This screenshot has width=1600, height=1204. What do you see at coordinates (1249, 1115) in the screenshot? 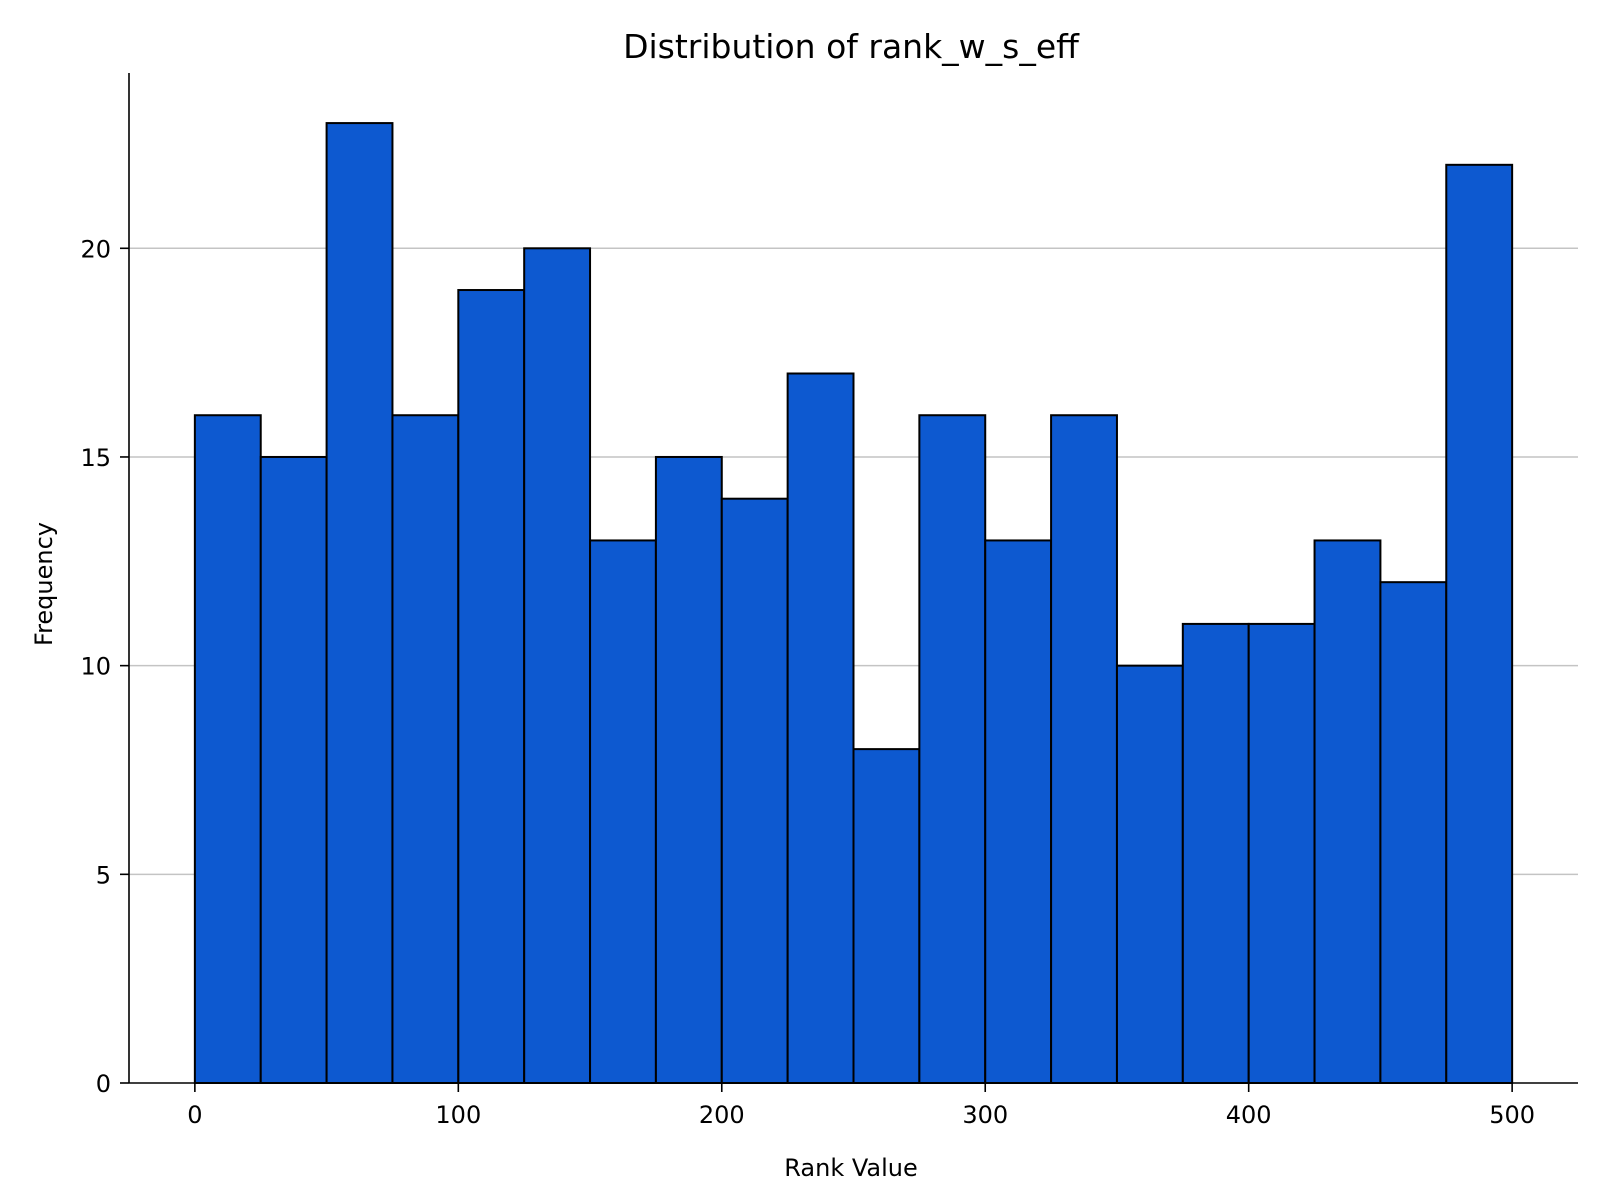
I see `x-tick-label: 400` at bounding box center [1249, 1115].